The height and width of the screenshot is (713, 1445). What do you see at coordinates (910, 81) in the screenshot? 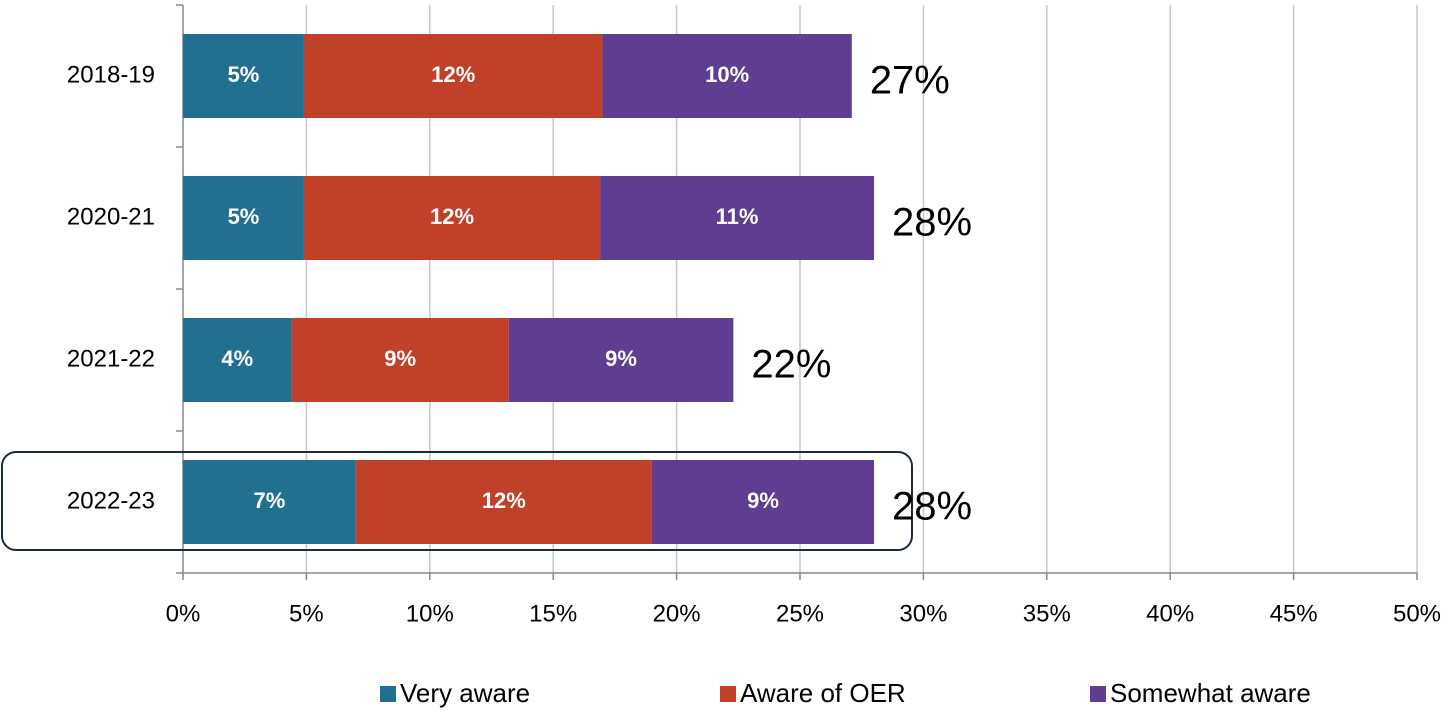
I see `total-label: 27%` at bounding box center [910, 81].